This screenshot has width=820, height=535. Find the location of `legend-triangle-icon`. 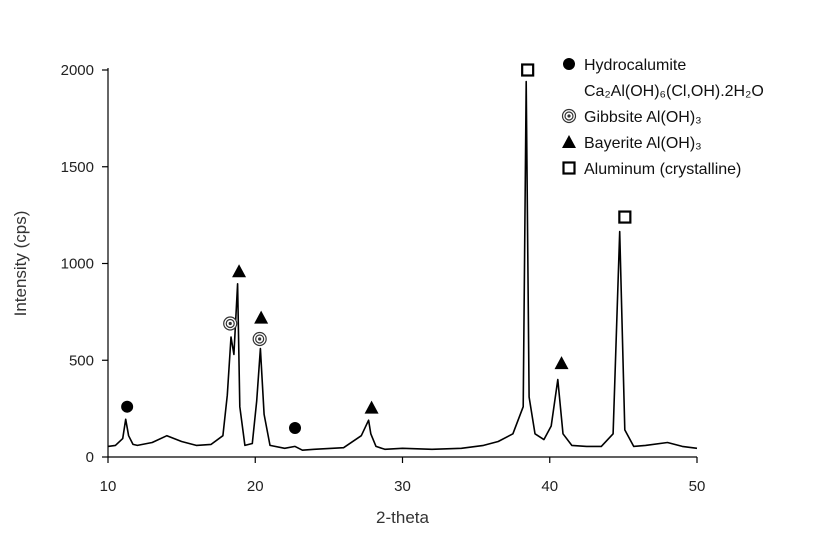

legend-triangle-icon is located at coordinates (569, 141).